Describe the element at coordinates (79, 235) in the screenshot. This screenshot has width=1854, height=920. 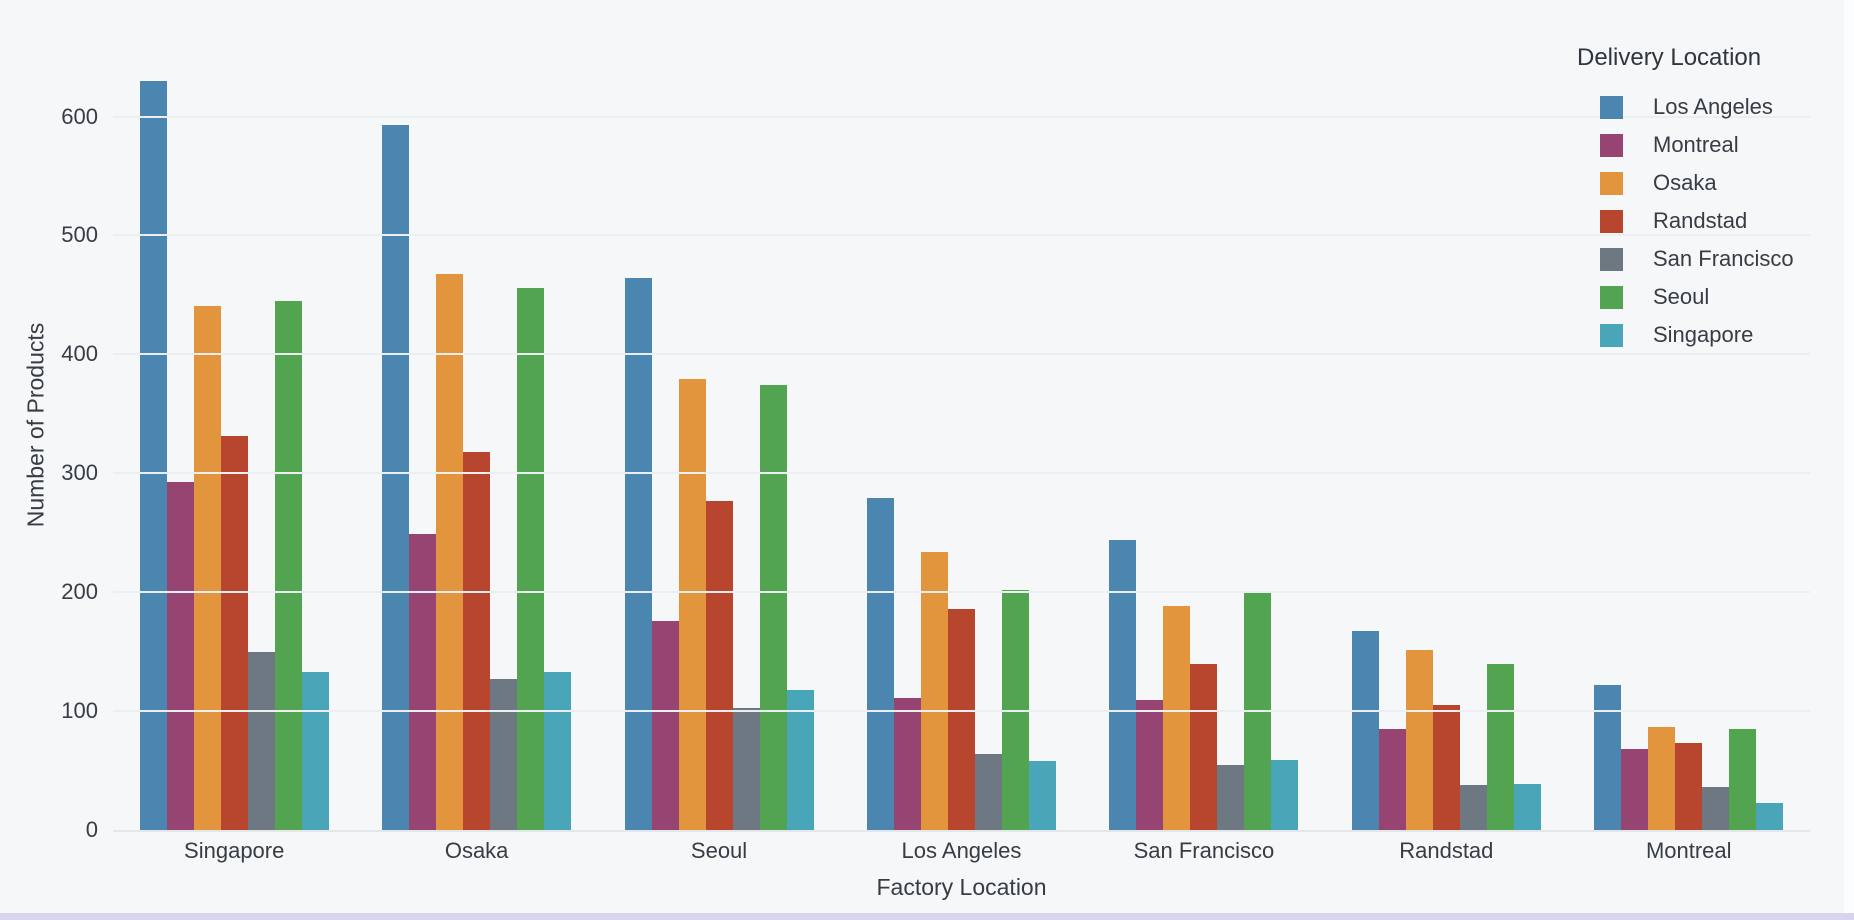
I see `y-tick-label: 500` at that location.